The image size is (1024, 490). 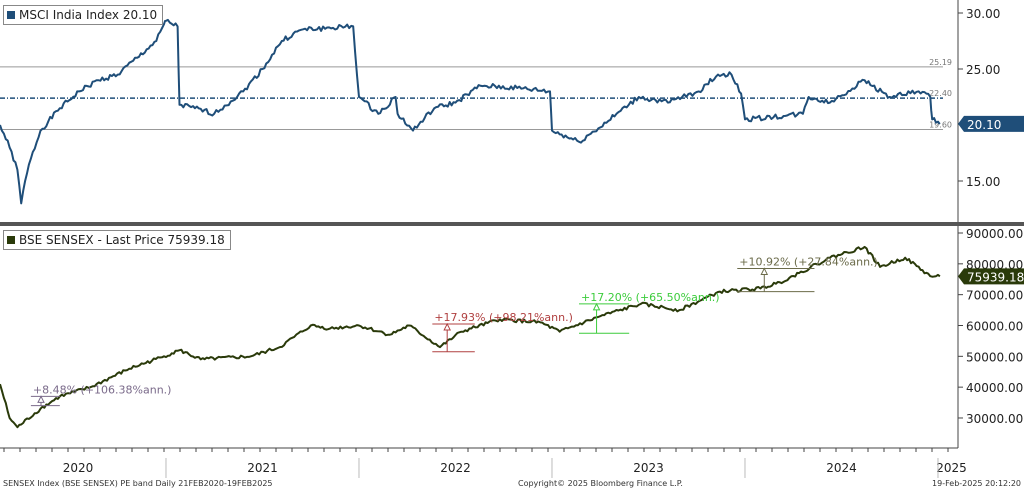 I want to click on y-tick-label: 40000.00, so click(x=994, y=388).